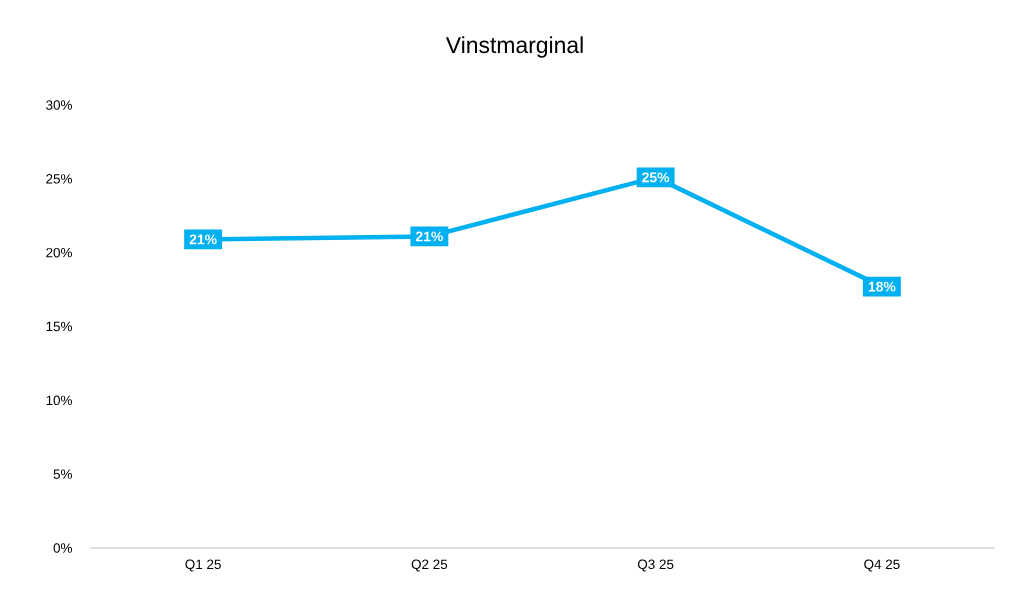 The image size is (1030, 615). I want to click on y-tick-label: 30%, so click(59, 105).